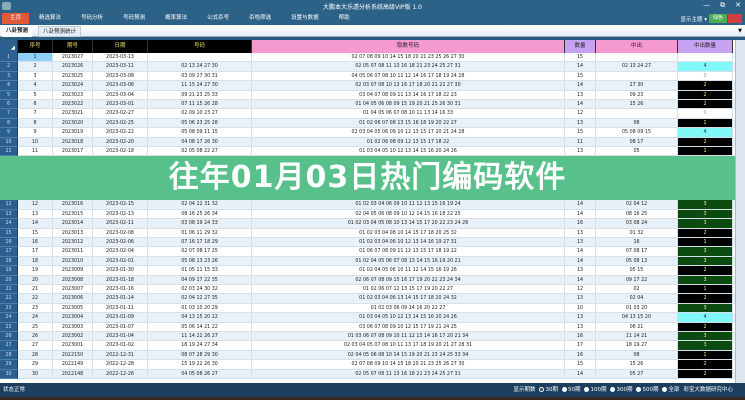 The image size is (745, 400). What do you see at coordinates (570, 390) in the screenshot?
I see `period-option-1: 50期` at bounding box center [570, 390].